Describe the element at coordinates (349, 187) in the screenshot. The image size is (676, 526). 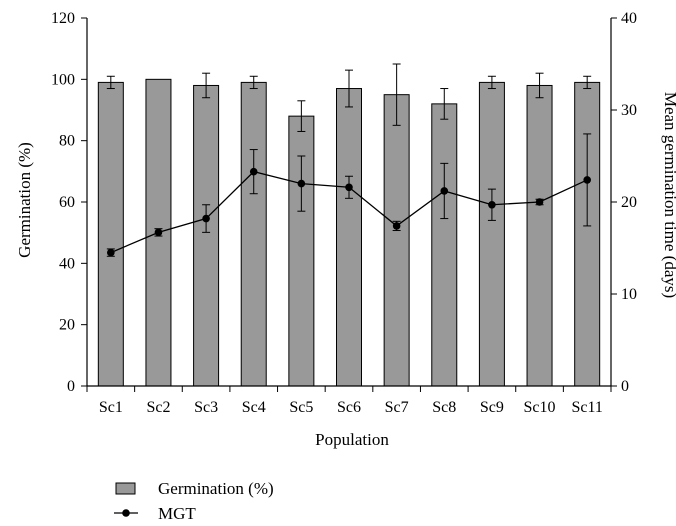
I see `mgt-point-sc6` at that location.